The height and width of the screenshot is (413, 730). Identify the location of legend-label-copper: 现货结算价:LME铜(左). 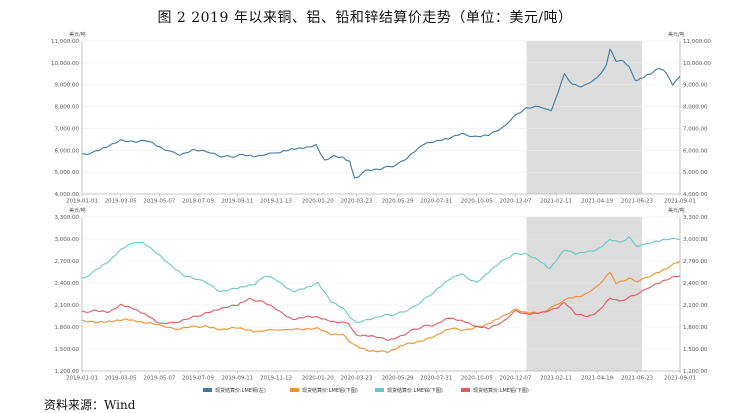
(240, 390).